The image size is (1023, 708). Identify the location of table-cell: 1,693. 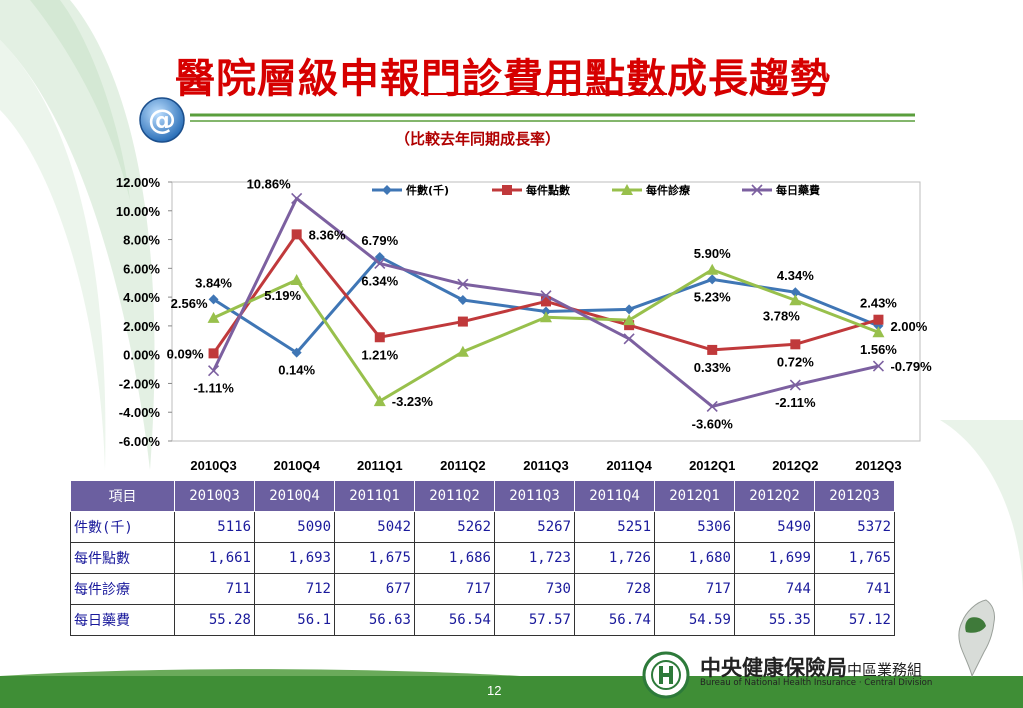
(294, 558).